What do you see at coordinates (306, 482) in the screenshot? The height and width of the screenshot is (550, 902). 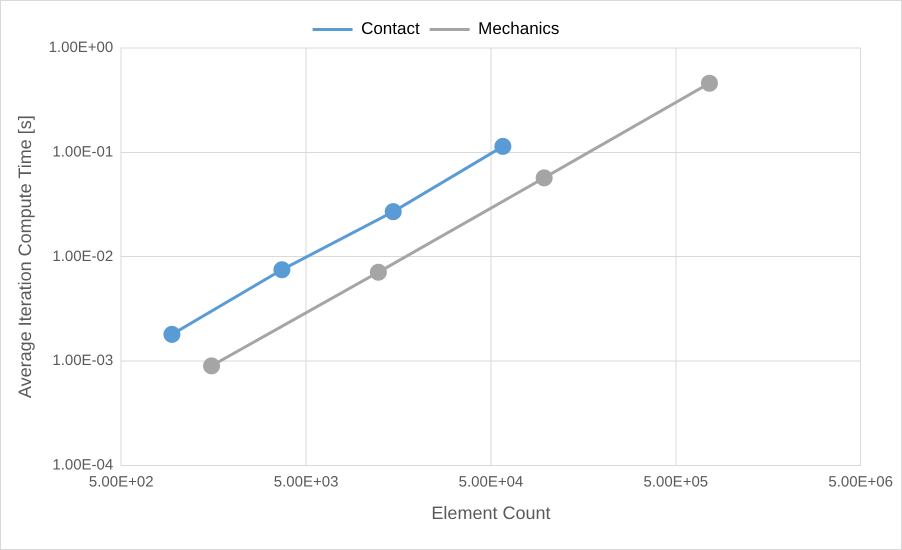 I see `x-tick-label: 5.00E+03` at bounding box center [306, 482].